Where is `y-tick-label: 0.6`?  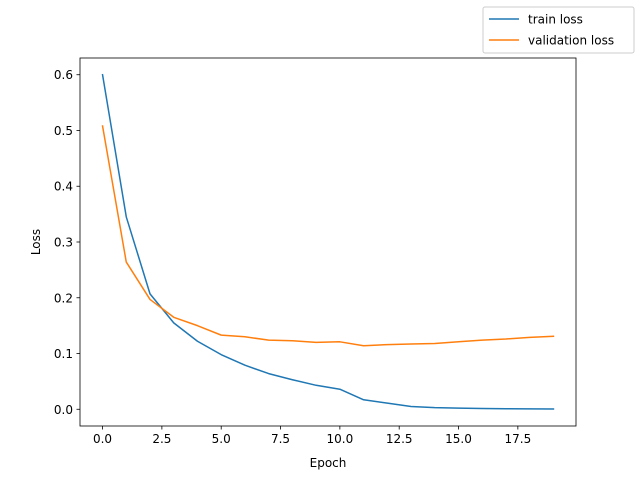 y-tick-label: 0.6 is located at coordinates (63, 75).